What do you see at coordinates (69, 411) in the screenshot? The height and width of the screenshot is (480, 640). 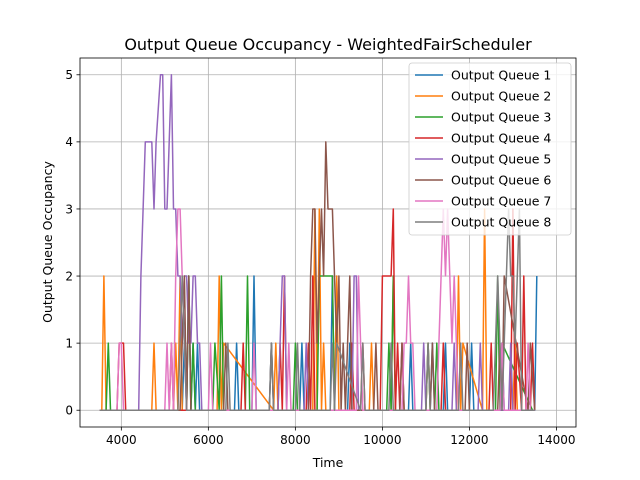 I see `y-tick-label: 0` at bounding box center [69, 411].